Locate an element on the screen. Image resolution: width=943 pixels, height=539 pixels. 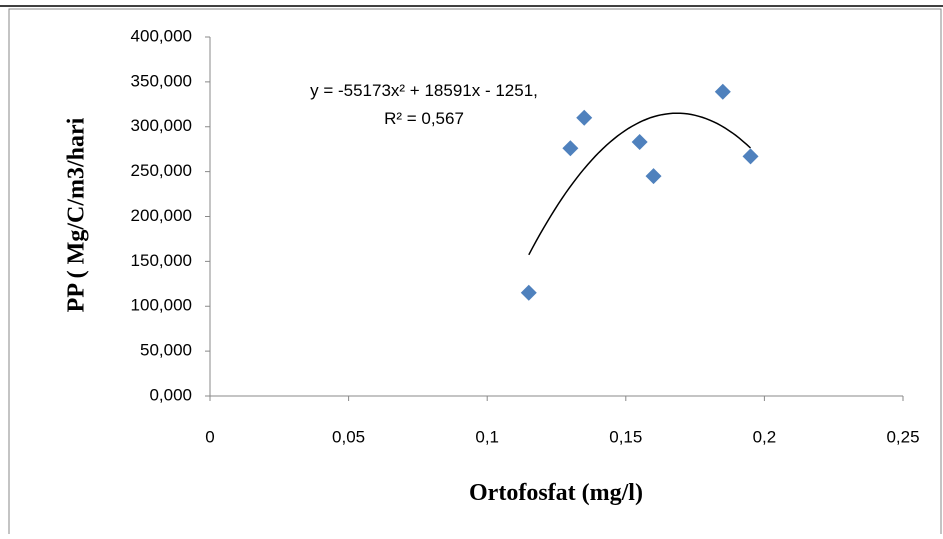
x-tick-label: 0,2 is located at coordinates (765, 436).